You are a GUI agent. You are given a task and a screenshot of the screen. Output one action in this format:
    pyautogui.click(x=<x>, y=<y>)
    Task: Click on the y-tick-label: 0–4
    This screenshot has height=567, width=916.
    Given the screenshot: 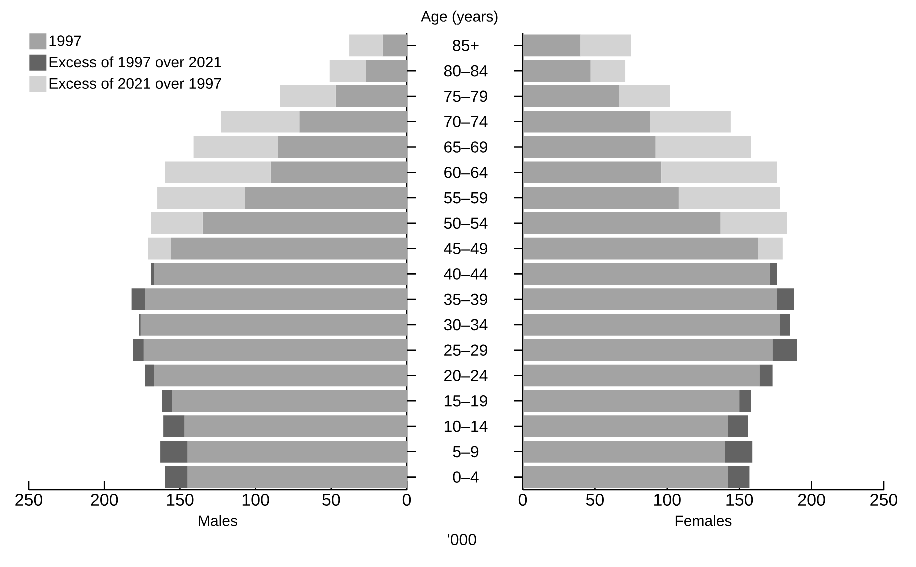 What is the action you would take?
    pyautogui.click(x=466, y=477)
    